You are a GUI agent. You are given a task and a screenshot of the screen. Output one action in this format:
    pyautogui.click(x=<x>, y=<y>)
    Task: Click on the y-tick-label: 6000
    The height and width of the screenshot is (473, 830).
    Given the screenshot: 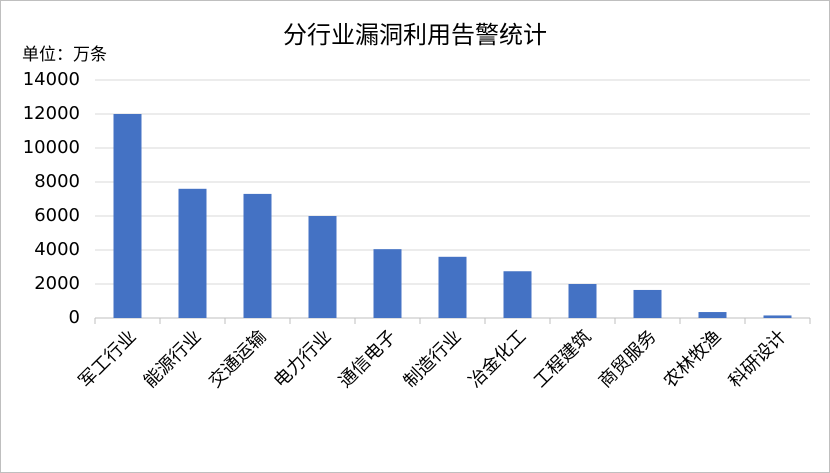 What is the action you would take?
    pyautogui.click(x=57, y=215)
    